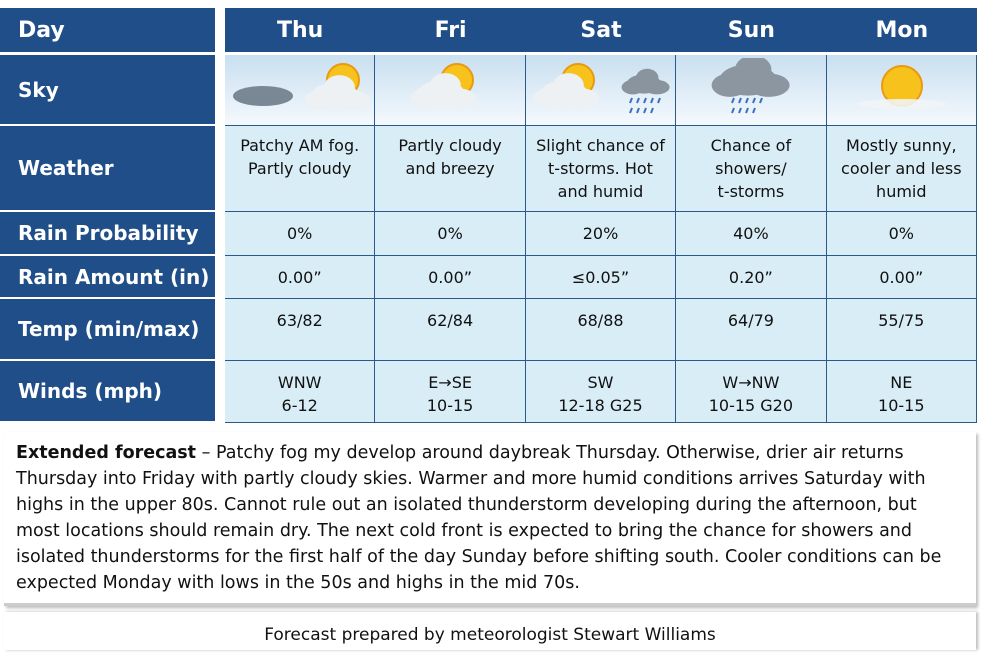 This screenshot has width=985, height=658. Describe the element at coordinates (751, 382) in the screenshot. I see `cell-text: W→NW` at that location.